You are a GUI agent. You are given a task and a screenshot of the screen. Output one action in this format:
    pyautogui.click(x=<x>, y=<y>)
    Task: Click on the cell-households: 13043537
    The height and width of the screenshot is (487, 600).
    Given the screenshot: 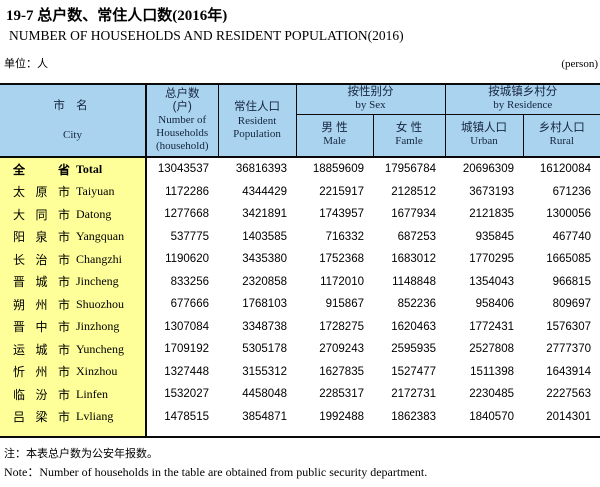 What is the action you would take?
    pyautogui.click(x=183, y=169)
    